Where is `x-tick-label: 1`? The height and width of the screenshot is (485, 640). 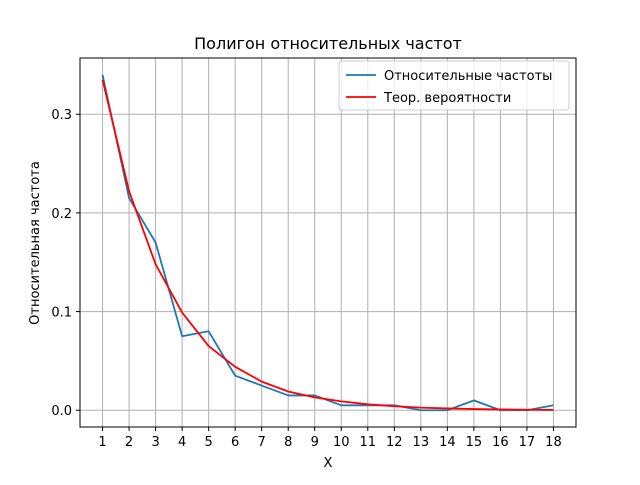 x-tick-label: 1 is located at coordinates (102, 442).